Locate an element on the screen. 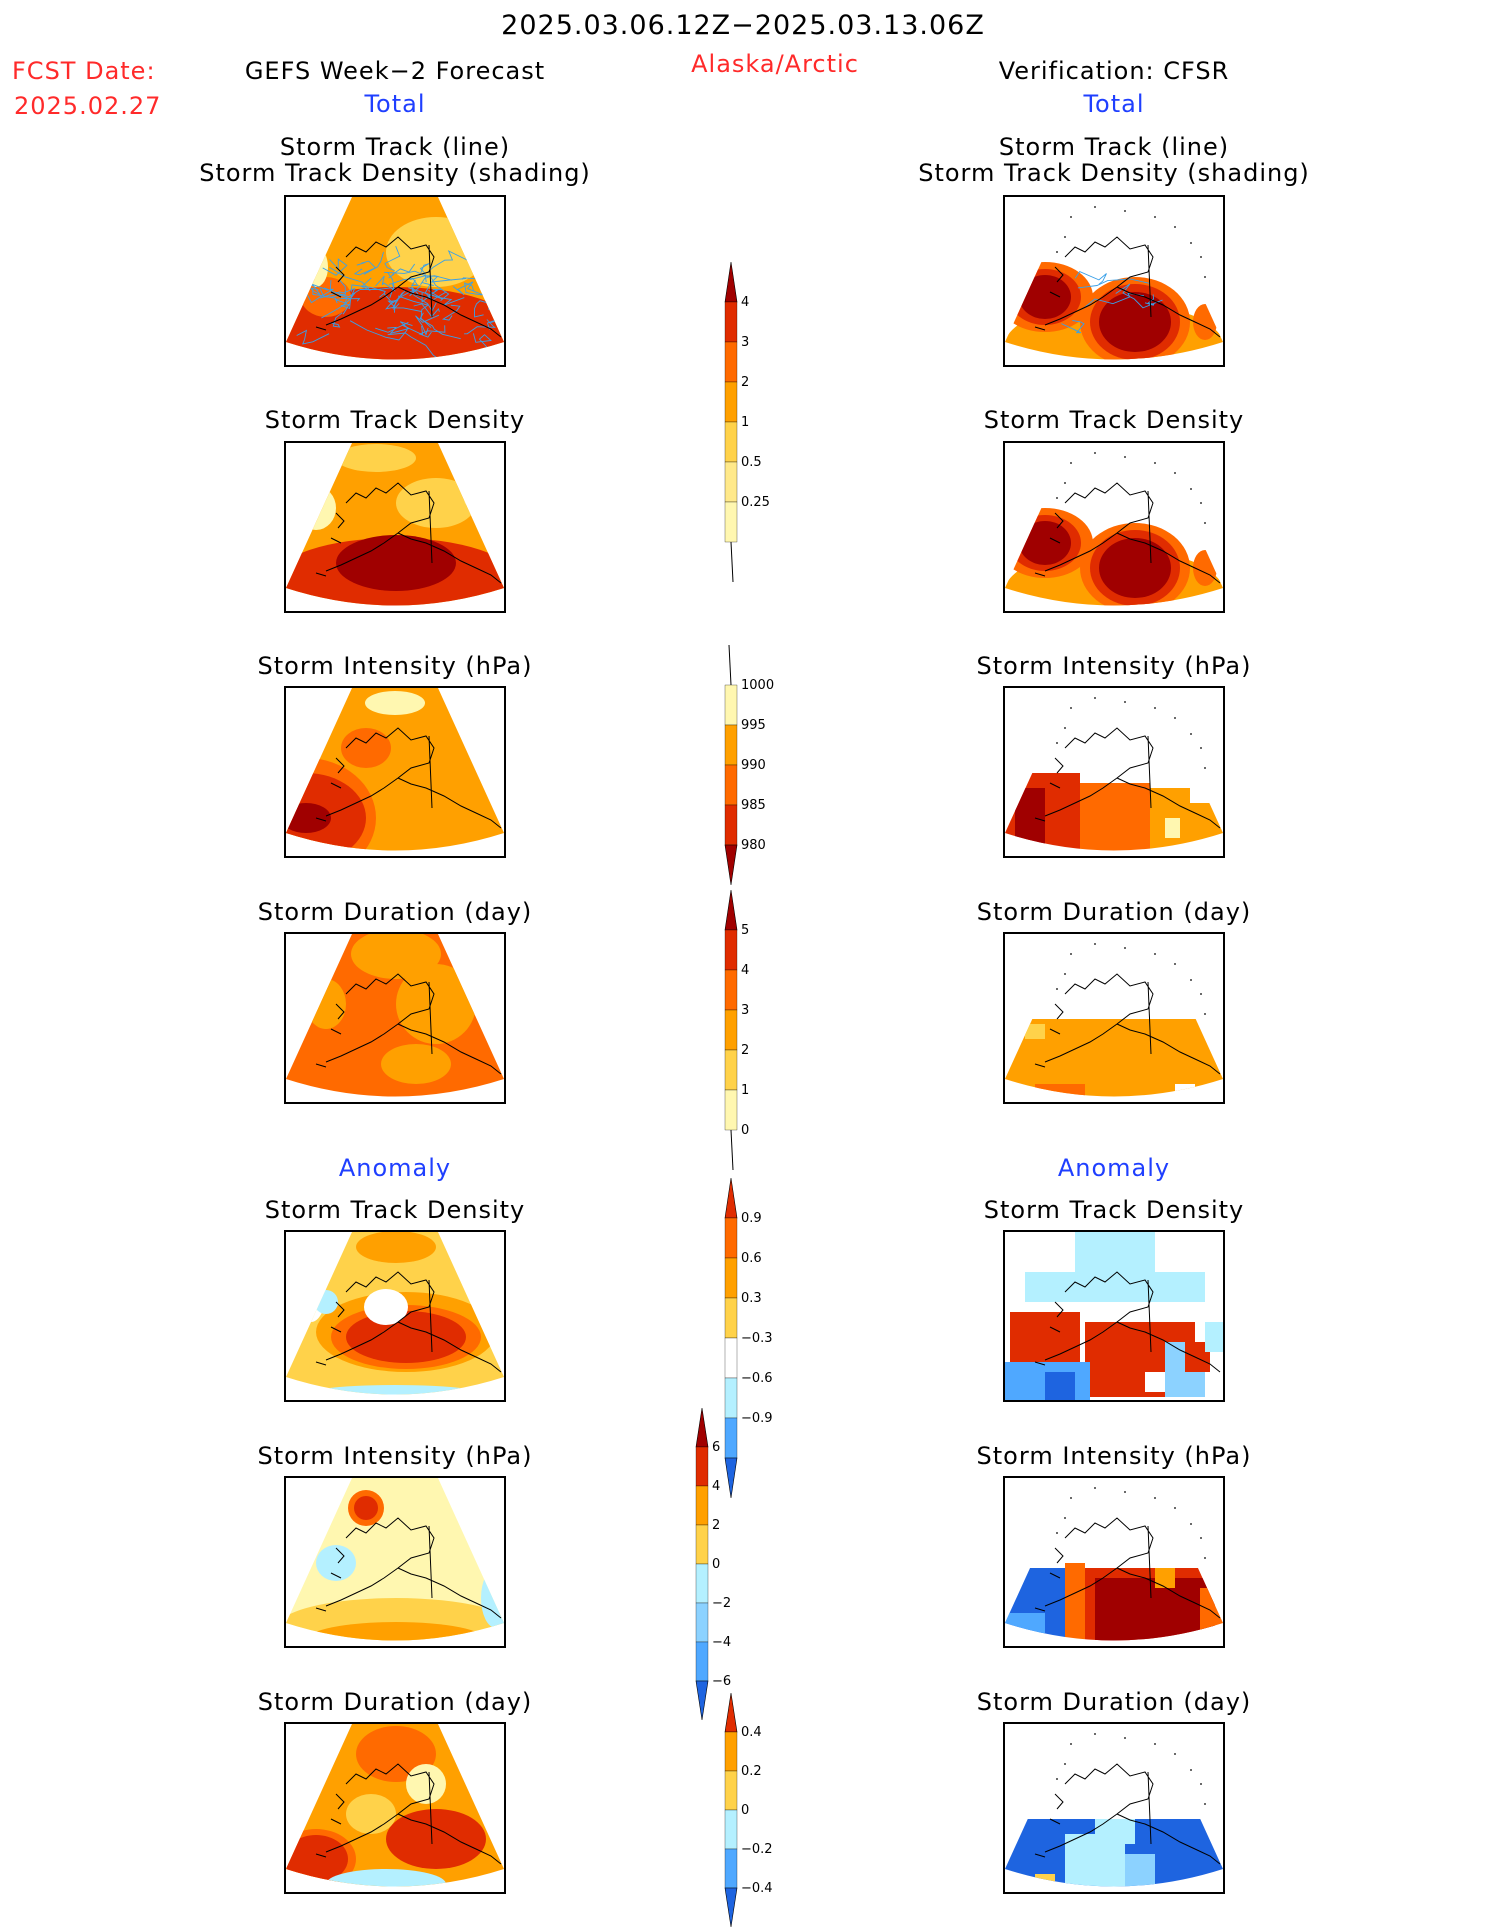 This screenshot has height=1927, width=1487. forecast-total-label: Total is located at coordinates (395, 104).